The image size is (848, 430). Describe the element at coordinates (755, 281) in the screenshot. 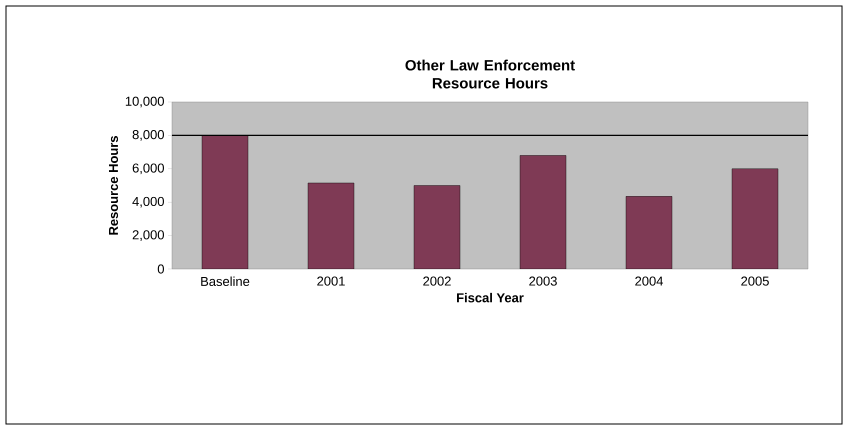

I see `x-tick-label: 2005` at that location.